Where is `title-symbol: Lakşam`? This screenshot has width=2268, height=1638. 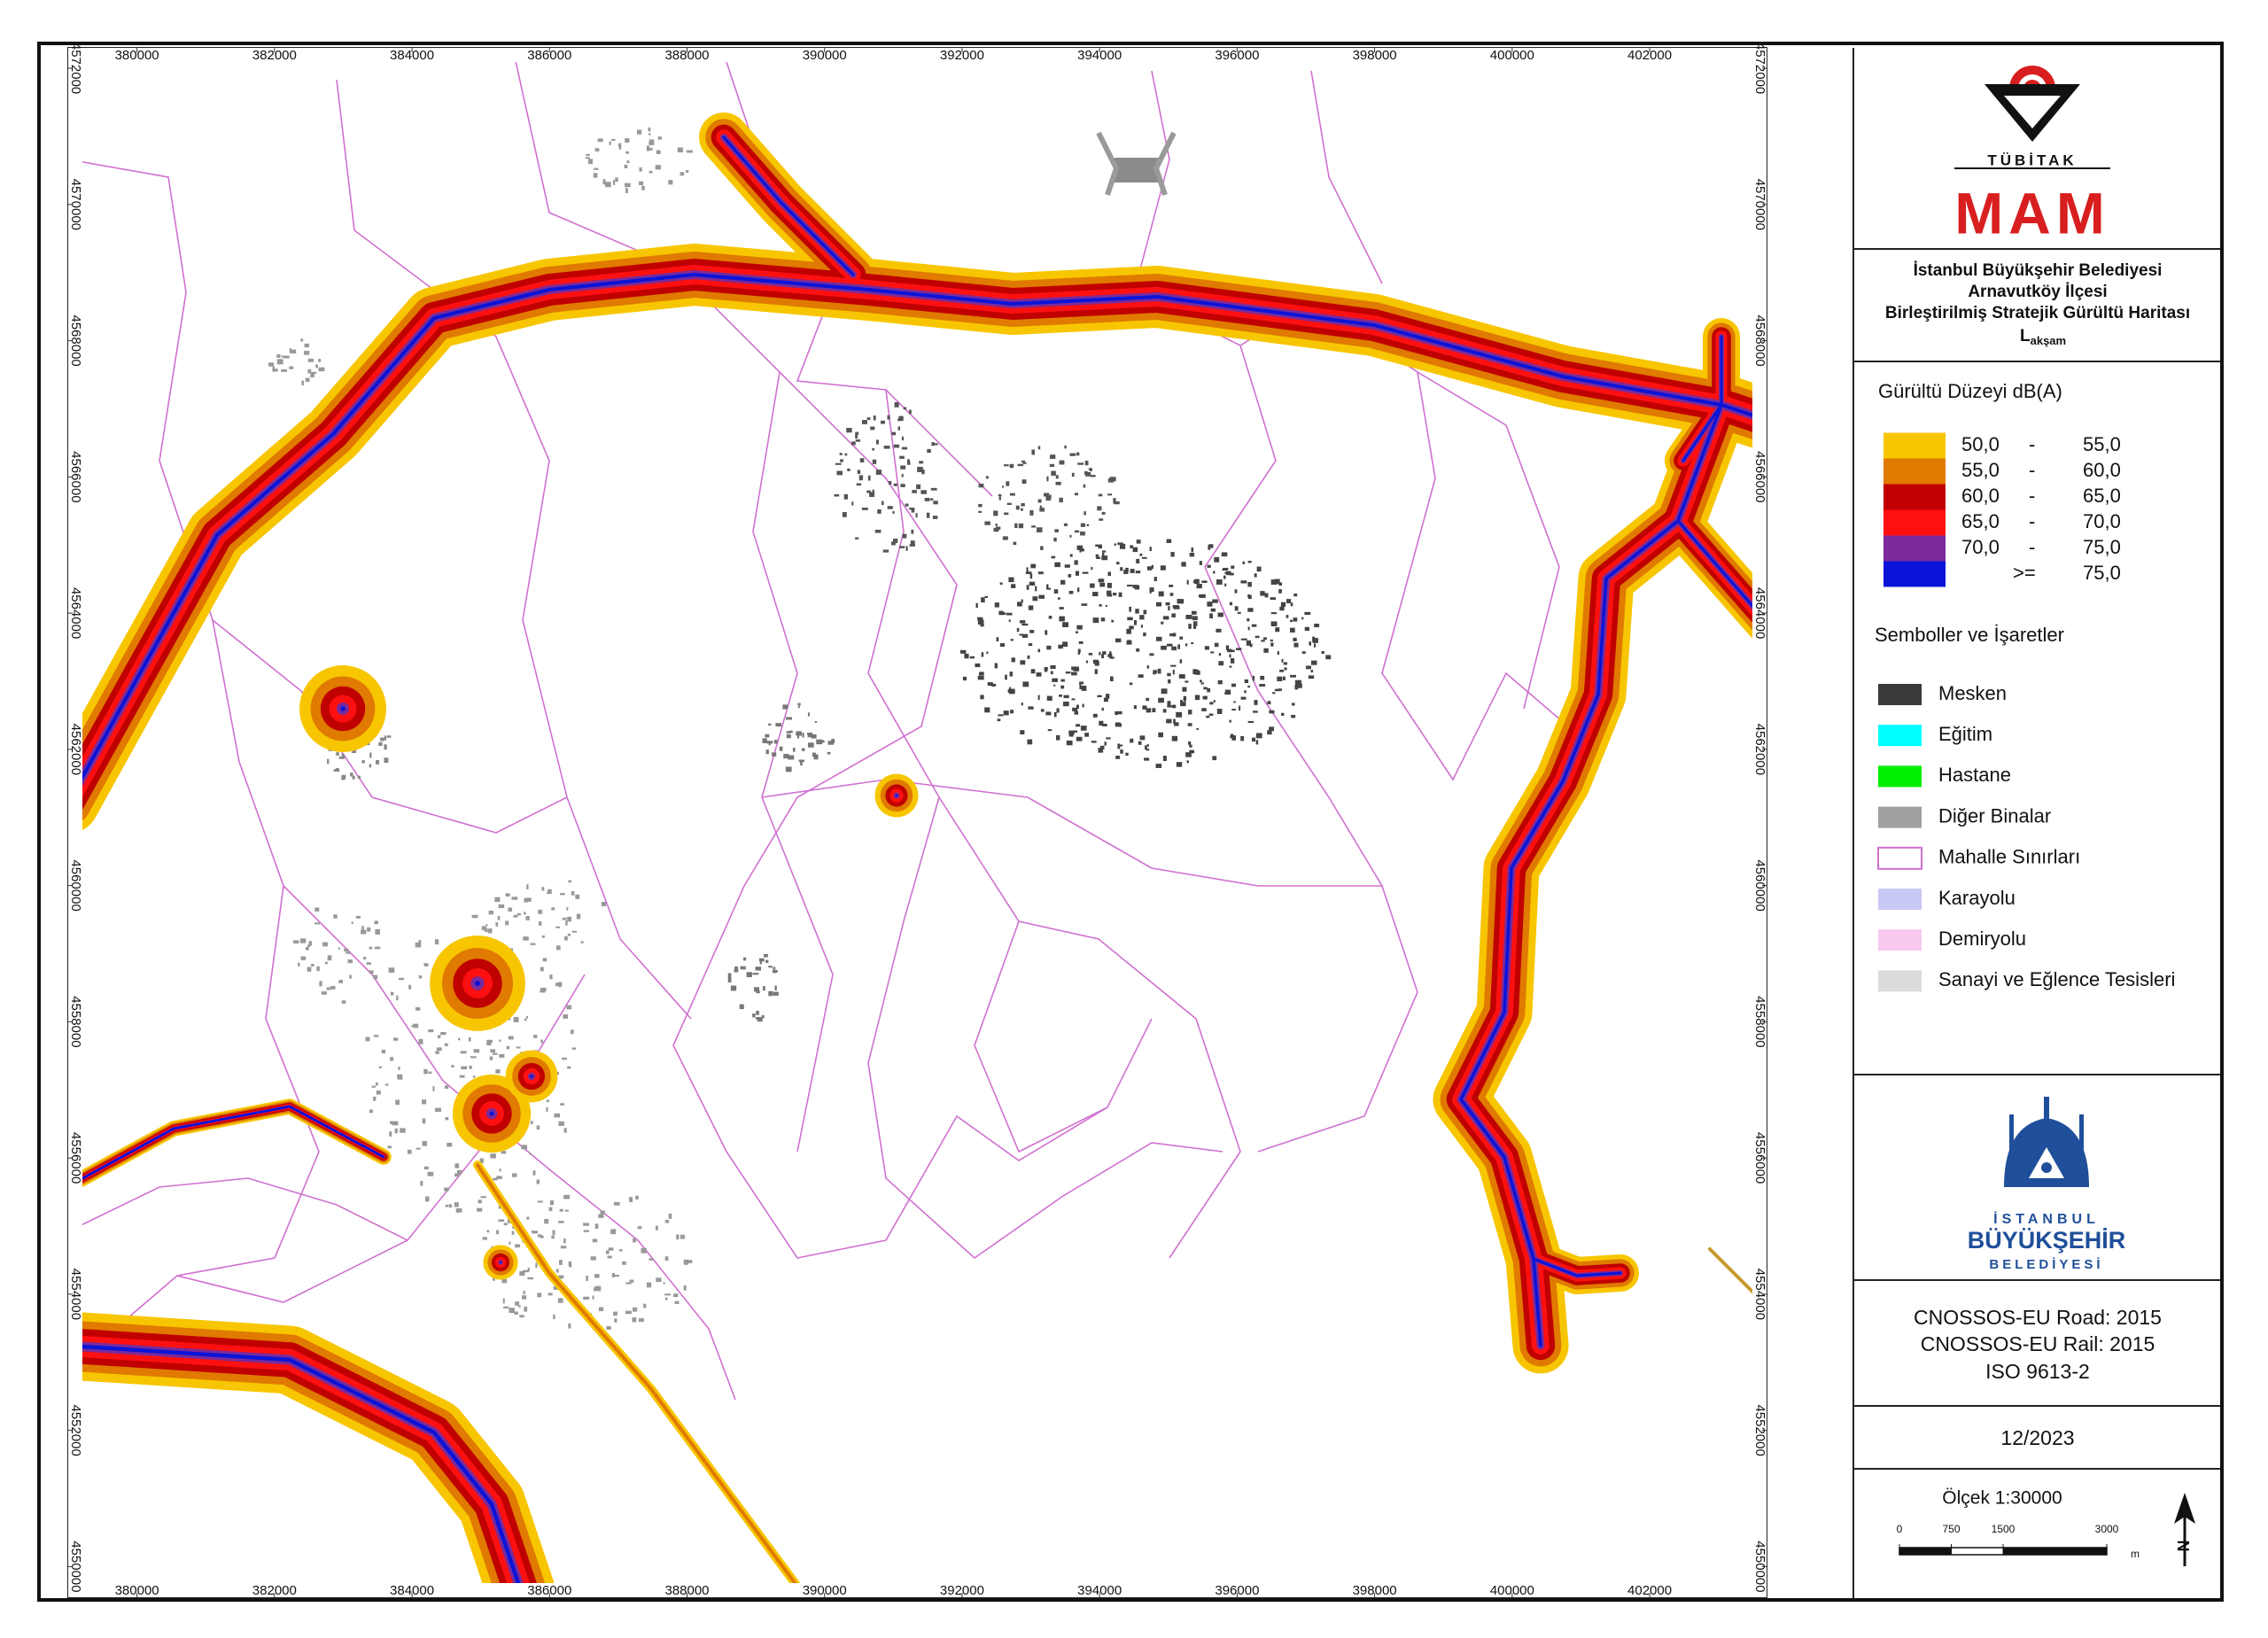 title-symbol: Lakşam is located at coordinates (2043, 337).